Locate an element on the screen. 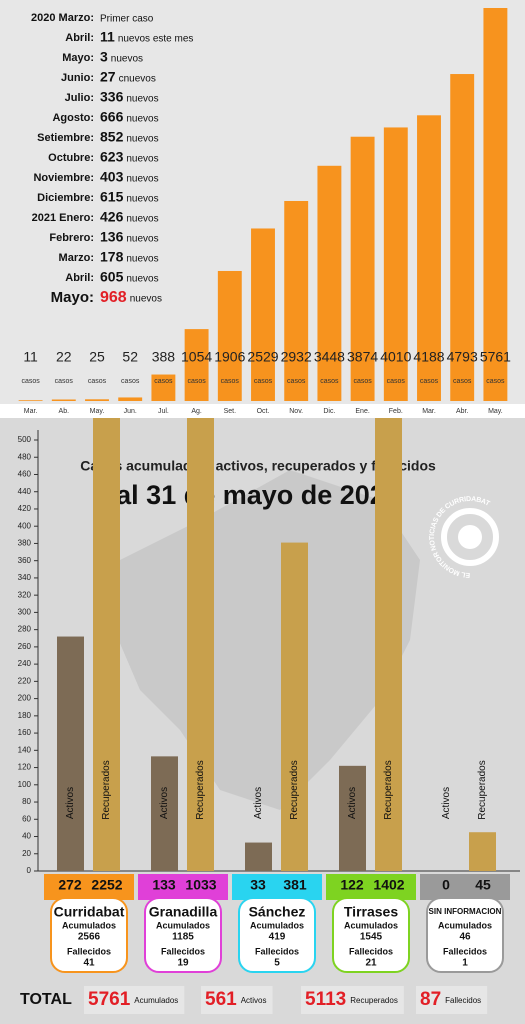 Image resolution: width=525 pixels, height=1024 pixels. x-tick-label: May. is located at coordinates (495, 411).